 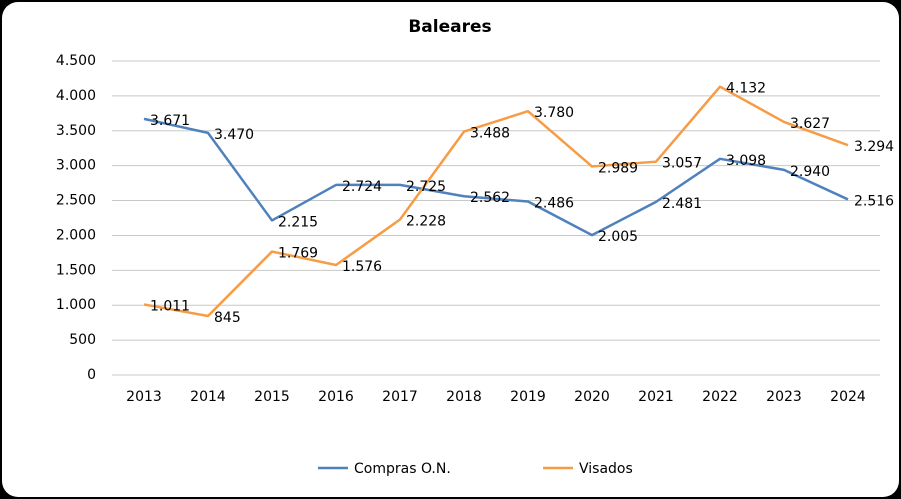 What do you see at coordinates (554, 204) in the screenshot?
I see `data-label: 2.486` at bounding box center [554, 204].